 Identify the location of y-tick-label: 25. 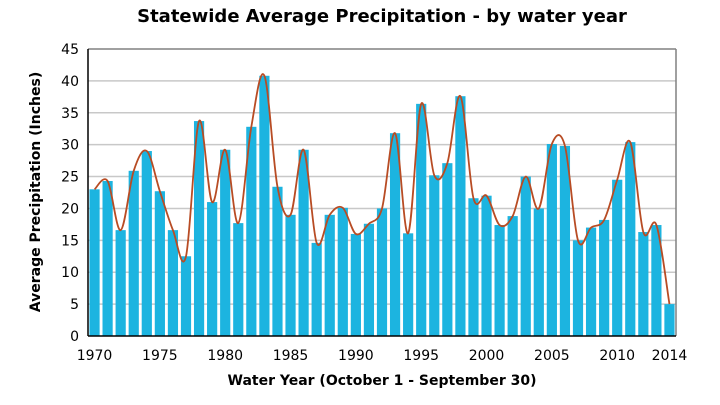
(70, 178).